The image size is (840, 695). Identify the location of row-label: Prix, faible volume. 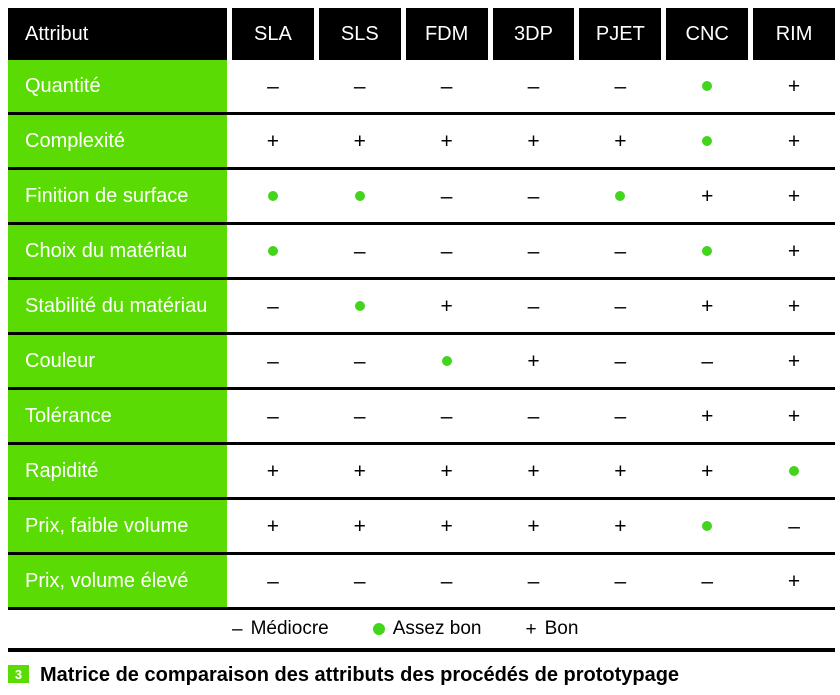
(117, 526).